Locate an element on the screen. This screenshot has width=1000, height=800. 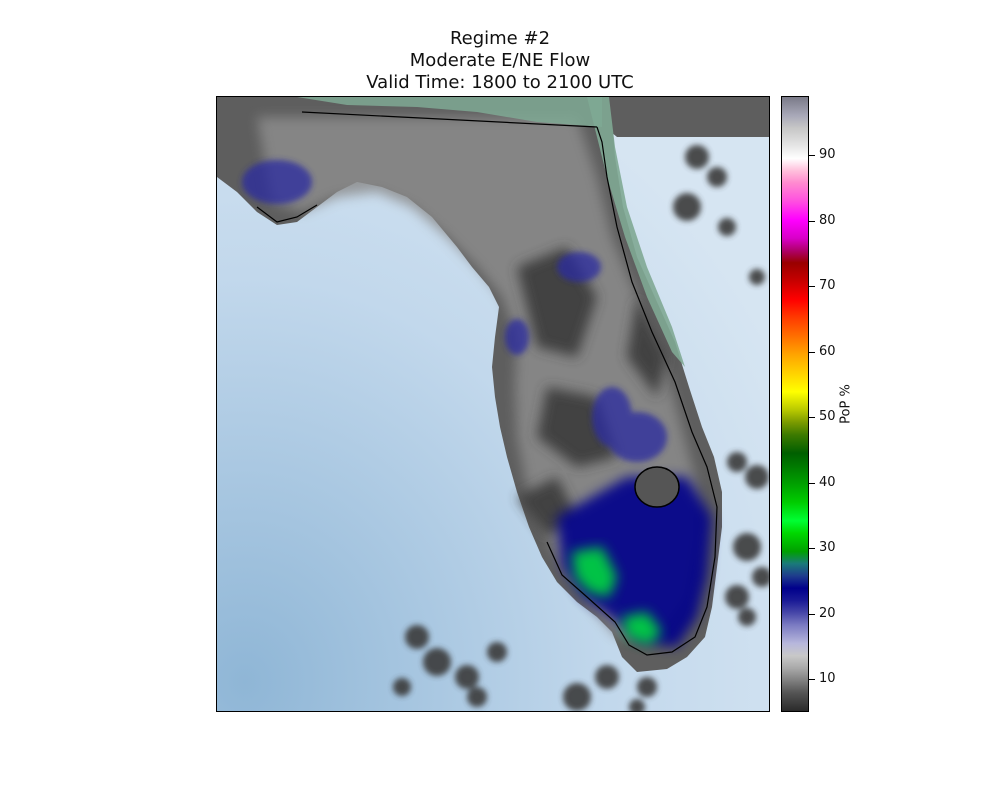
chart-title-line2: Moderate E/NE Flow is located at coordinates (500, 60).